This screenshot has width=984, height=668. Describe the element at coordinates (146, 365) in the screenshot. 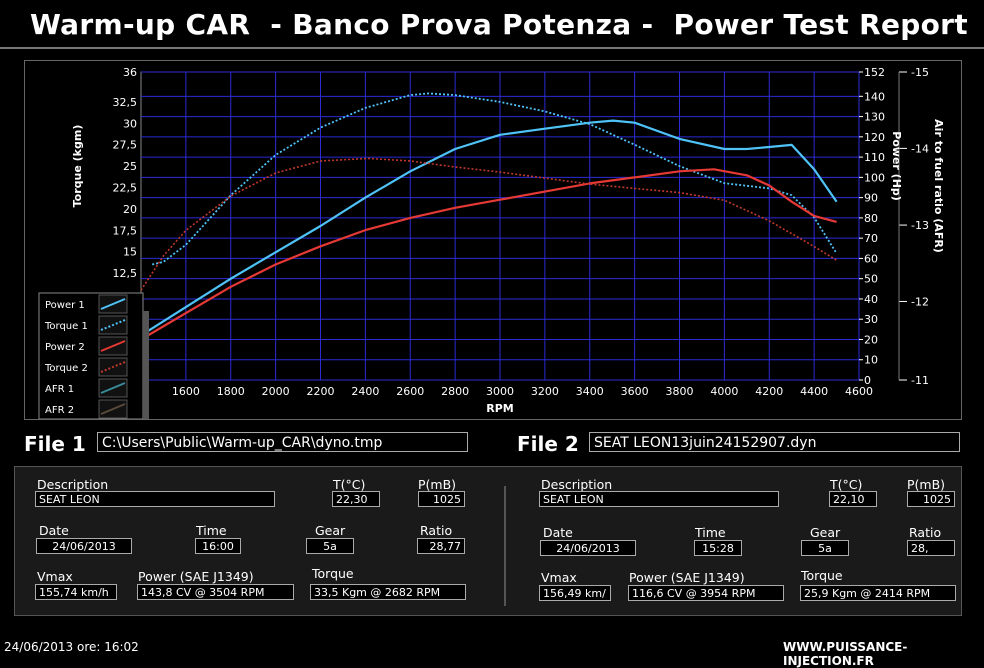

I see `legend-scrollbar` at that location.